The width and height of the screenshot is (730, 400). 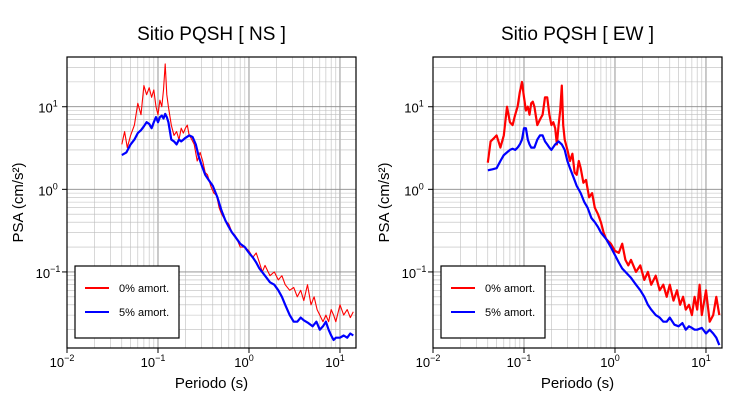 I want to click on chart-title: Sitio PQSH [ NS ], so click(x=211, y=34).